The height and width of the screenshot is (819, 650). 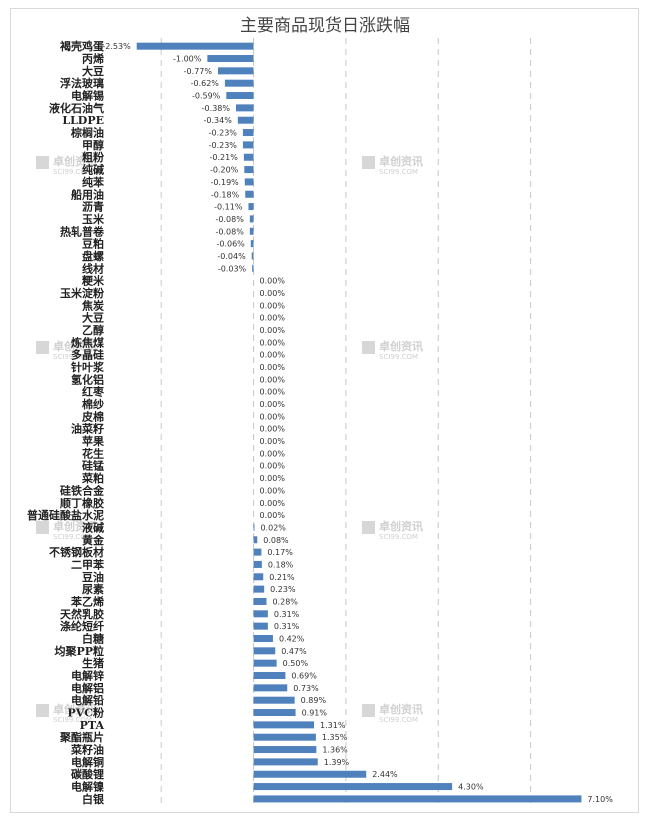 I want to click on data-label: -0.11%, so click(x=228, y=207).